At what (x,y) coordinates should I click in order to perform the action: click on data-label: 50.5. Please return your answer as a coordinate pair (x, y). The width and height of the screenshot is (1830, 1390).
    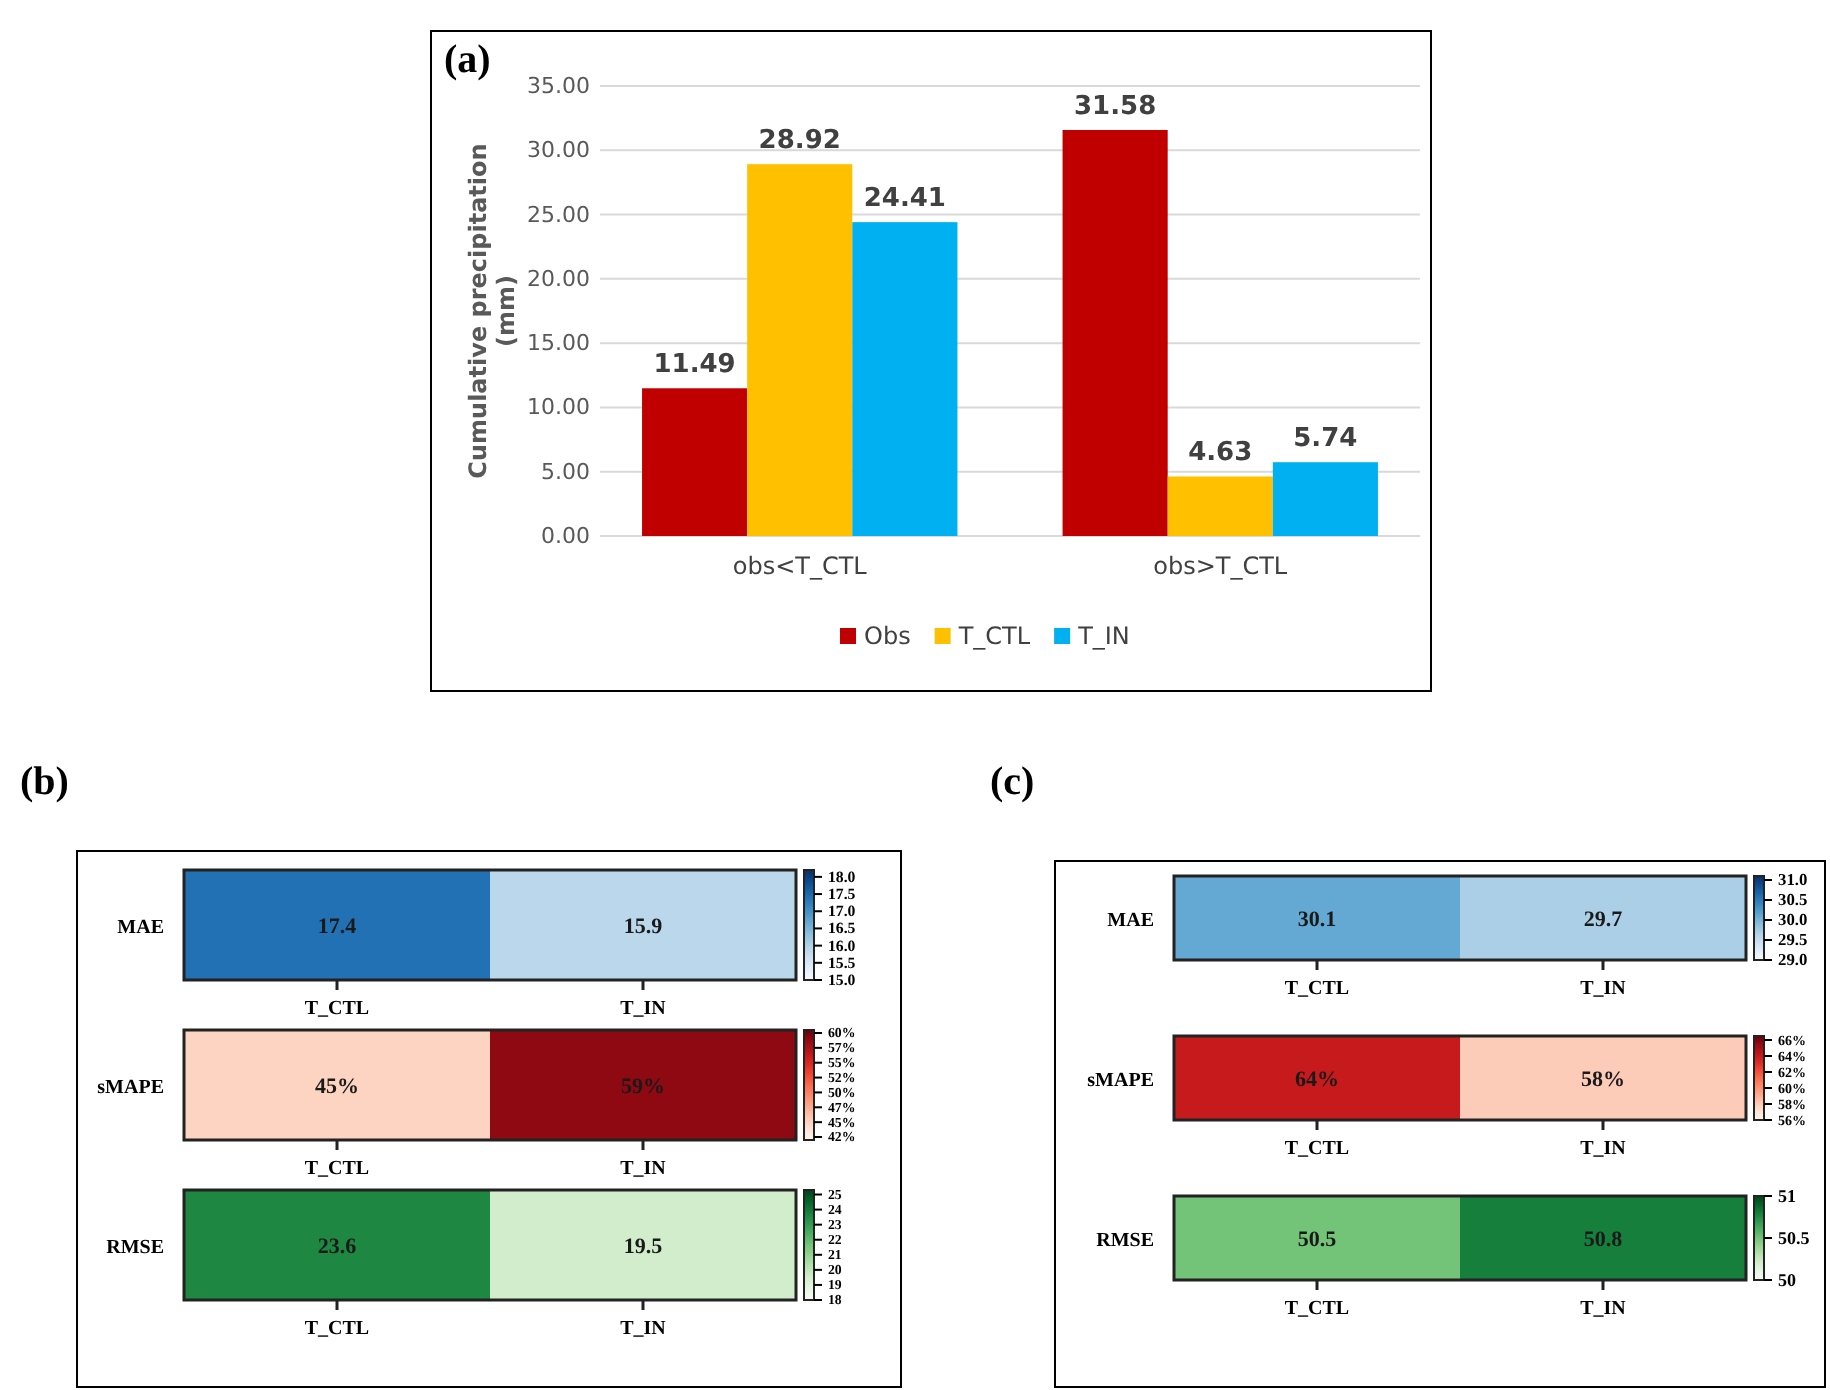
    Looking at the image, I should click on (1317, 1240).